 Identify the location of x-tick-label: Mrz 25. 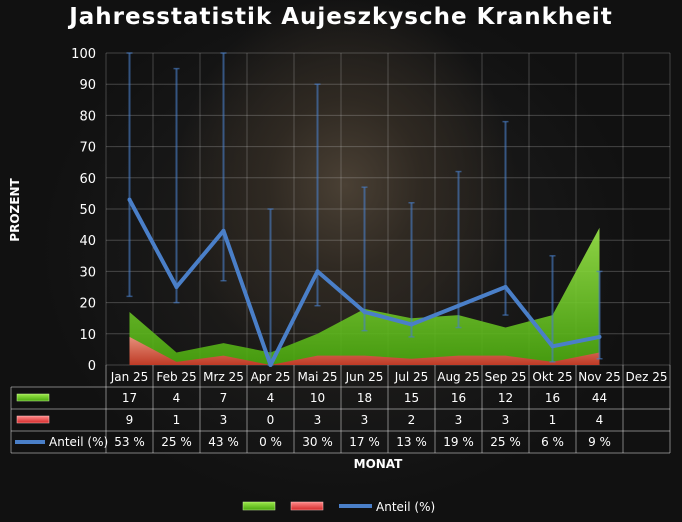
(223, 377).